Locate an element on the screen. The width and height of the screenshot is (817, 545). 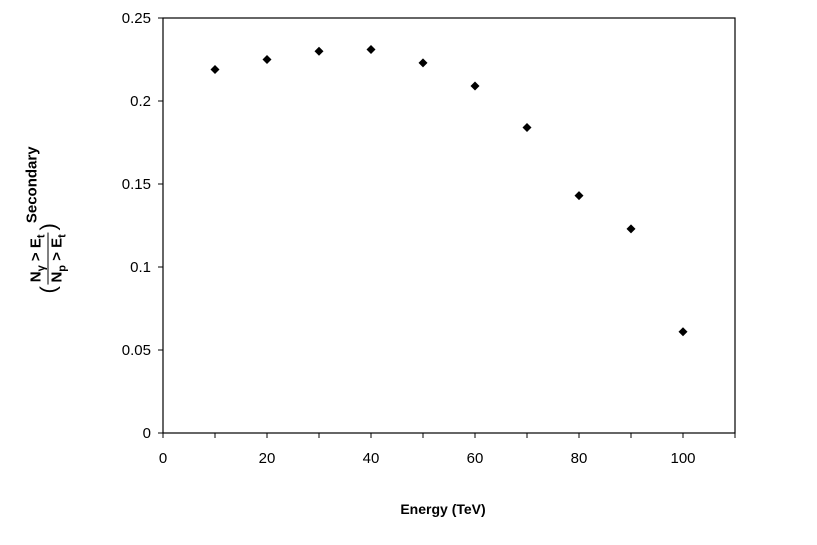
y-den-rest: > E is located at coordinates (57, 251).